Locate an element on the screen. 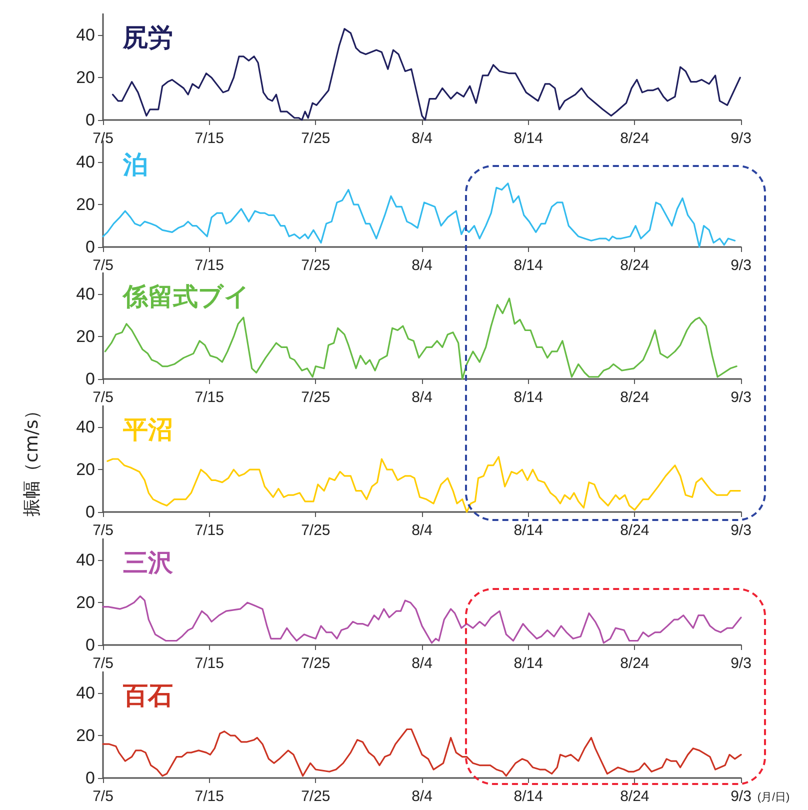  chart-title: 三沢 is located at coordinates (148, 562).